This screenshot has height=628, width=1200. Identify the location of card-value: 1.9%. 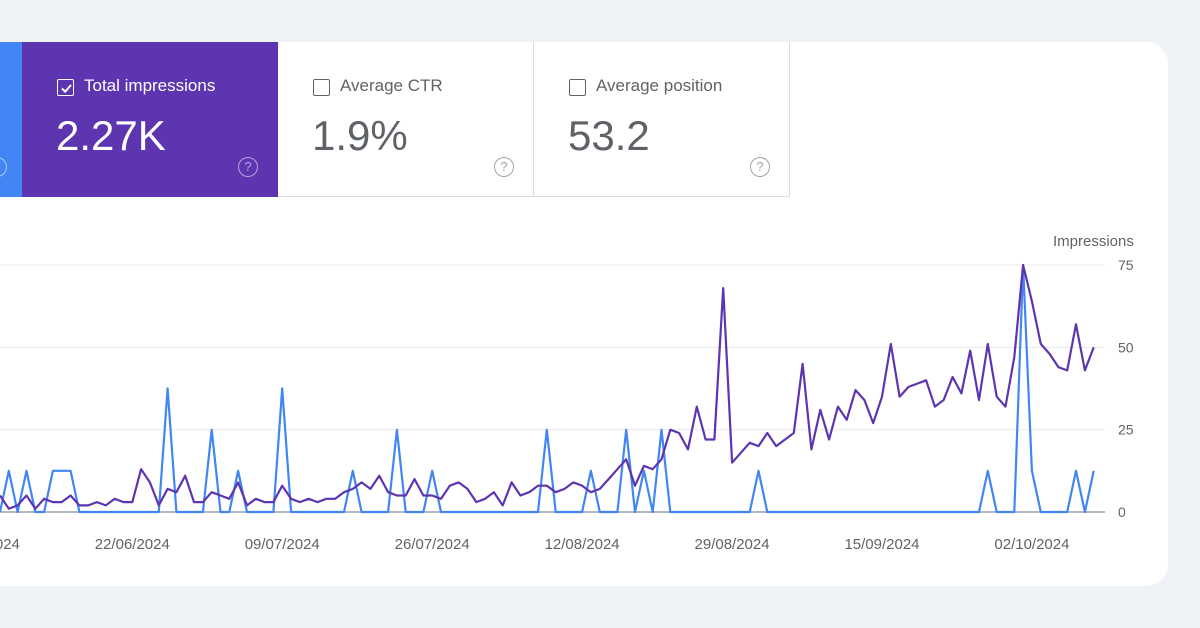
(360, 135).